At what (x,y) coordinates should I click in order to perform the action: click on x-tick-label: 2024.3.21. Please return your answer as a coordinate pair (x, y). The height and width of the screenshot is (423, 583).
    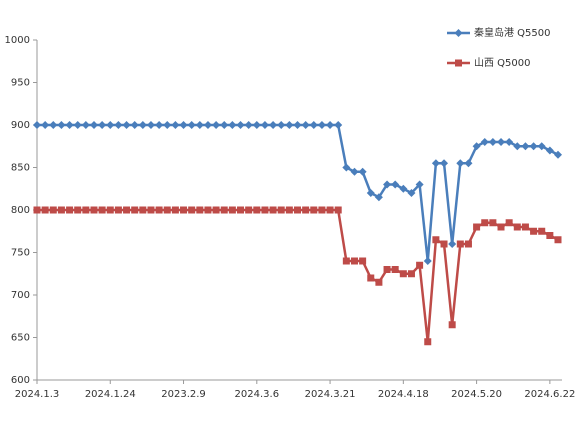
    Looking at the image, I should click on (330, 394).